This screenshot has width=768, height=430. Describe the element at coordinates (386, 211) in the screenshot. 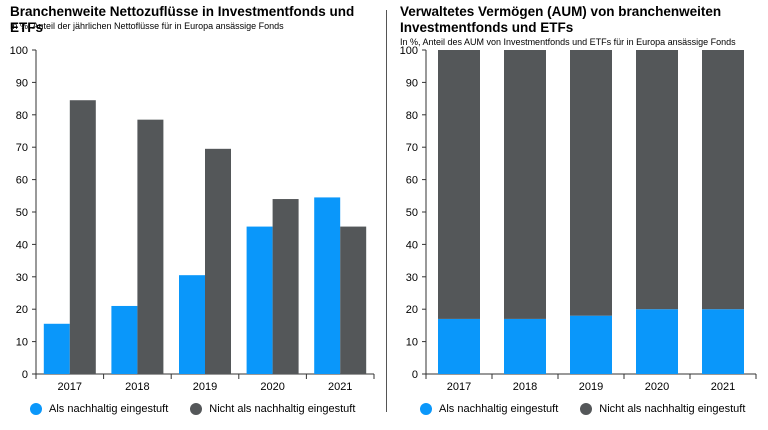

I see `panel-divider` at that location.